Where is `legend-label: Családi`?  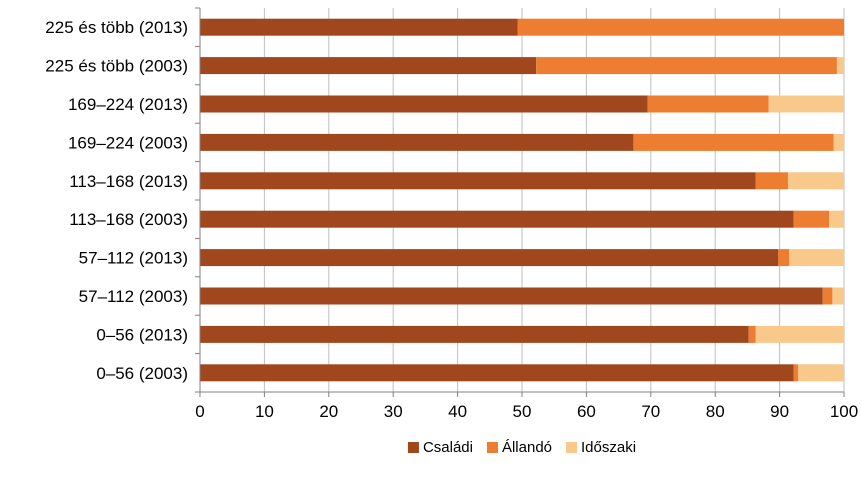
legend-label: Családi is located at coordinates (448, 447).